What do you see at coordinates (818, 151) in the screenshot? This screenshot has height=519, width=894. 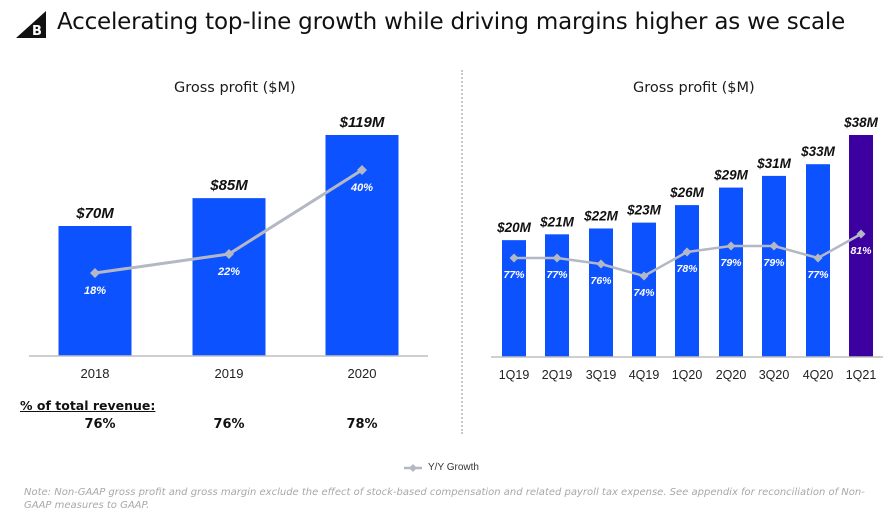 I see `quarterly-bar-label-4Q20: $33M` at bounding box center [818, 151].